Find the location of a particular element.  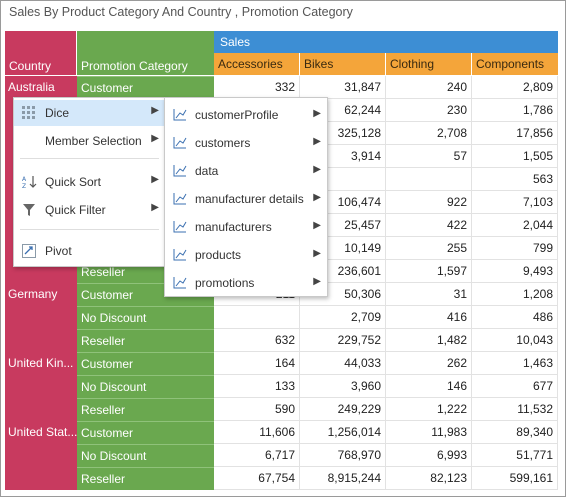

submenu-item-manufacturers: manufacturers ▶ is located at coordinates (246, 227).